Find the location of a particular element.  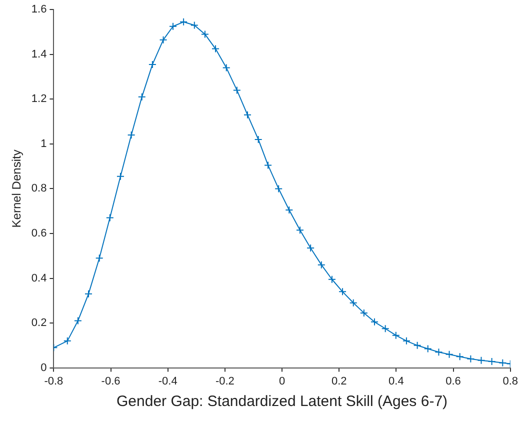

x-tick-label: -0.2 is located at coordinates (224, 381).